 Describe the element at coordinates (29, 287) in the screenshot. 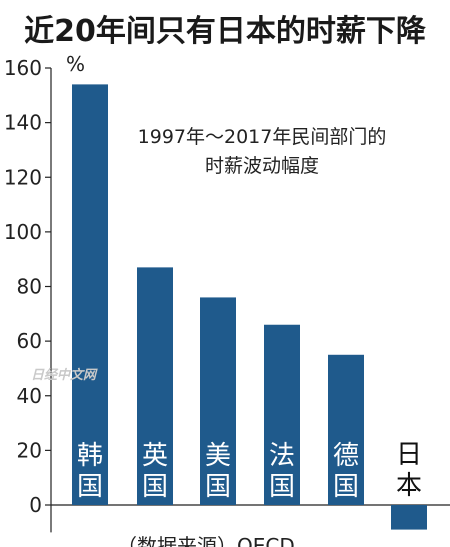

I see `y-tick-label: 80` at that location.